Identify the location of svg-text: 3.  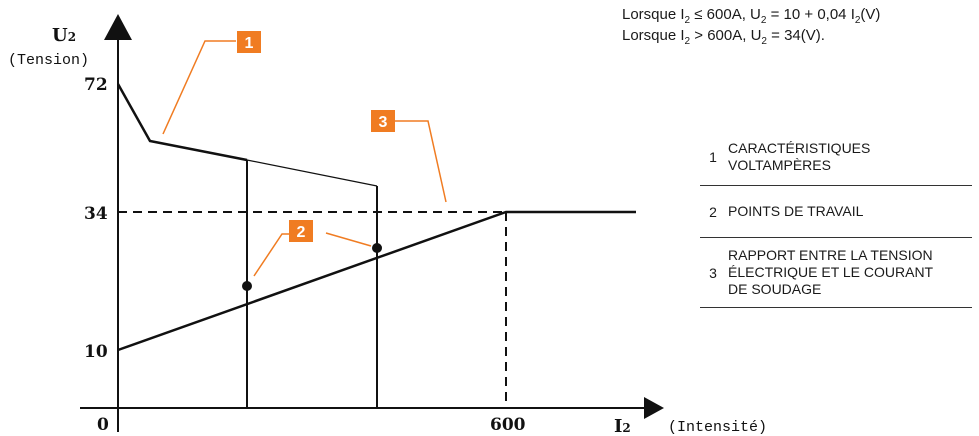
(383, 122).